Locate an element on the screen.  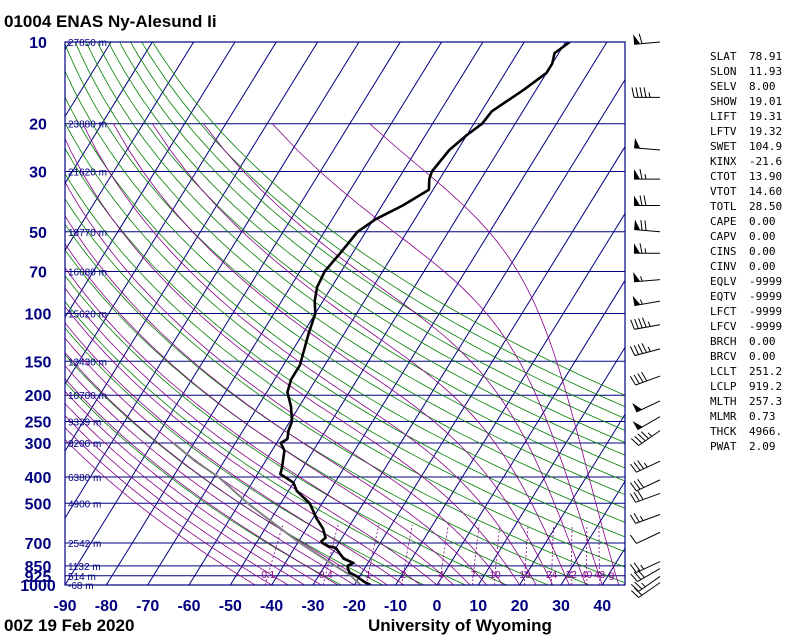
index-row: CTOT 13.90 is located at coordinates (754, 176).